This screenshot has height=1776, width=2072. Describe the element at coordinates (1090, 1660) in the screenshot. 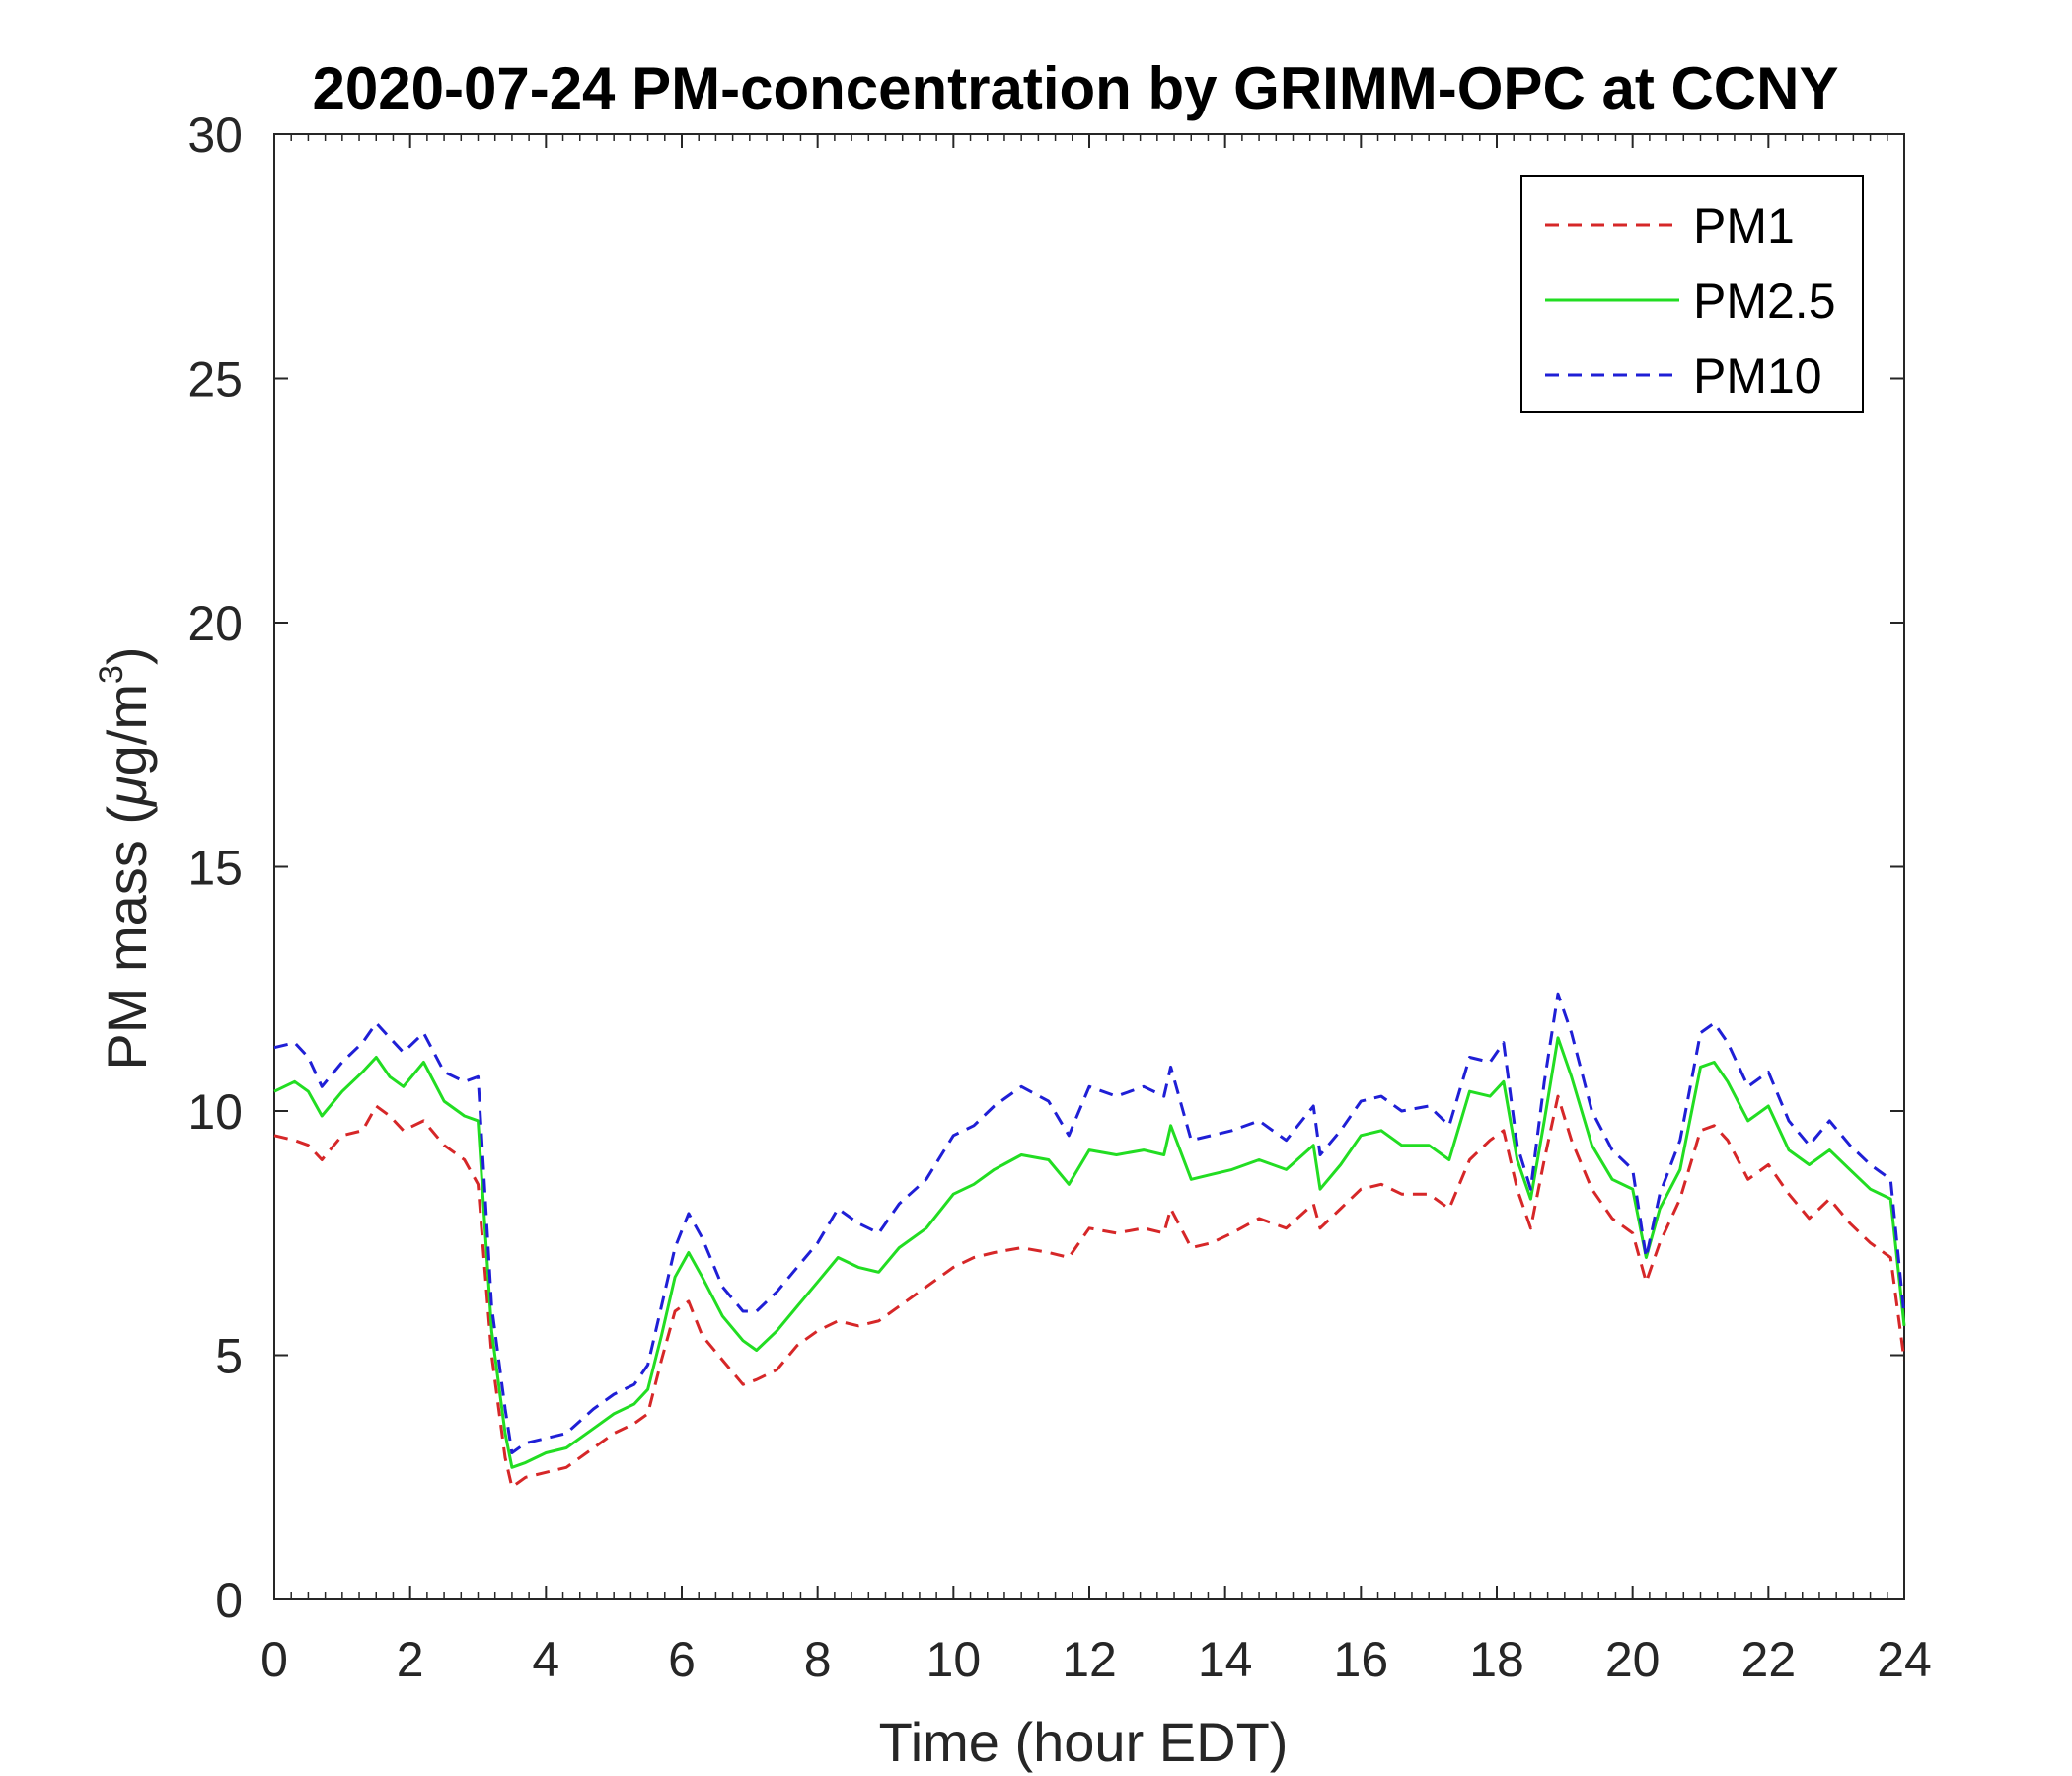

I see `x-tick-label: 12` at that location.